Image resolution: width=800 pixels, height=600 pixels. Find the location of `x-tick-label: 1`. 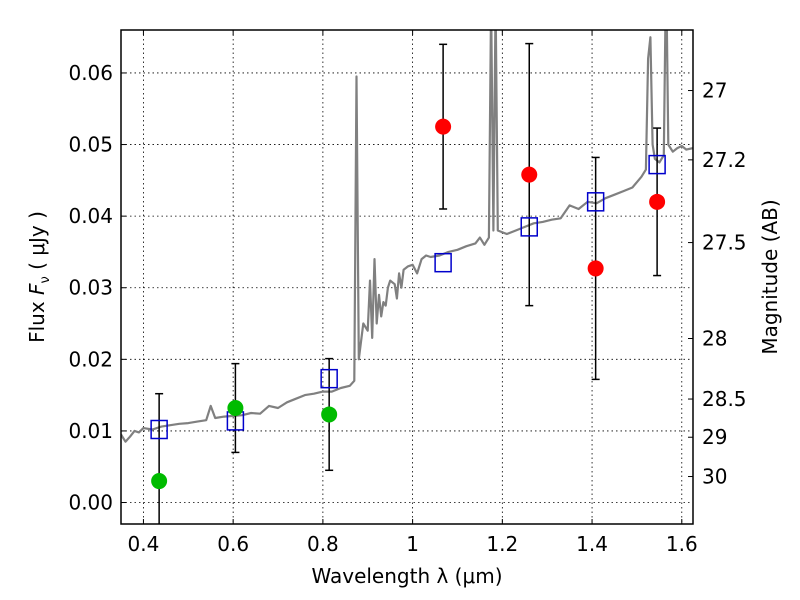

x-tick-label: 1 is located at coordinates (412, 544).